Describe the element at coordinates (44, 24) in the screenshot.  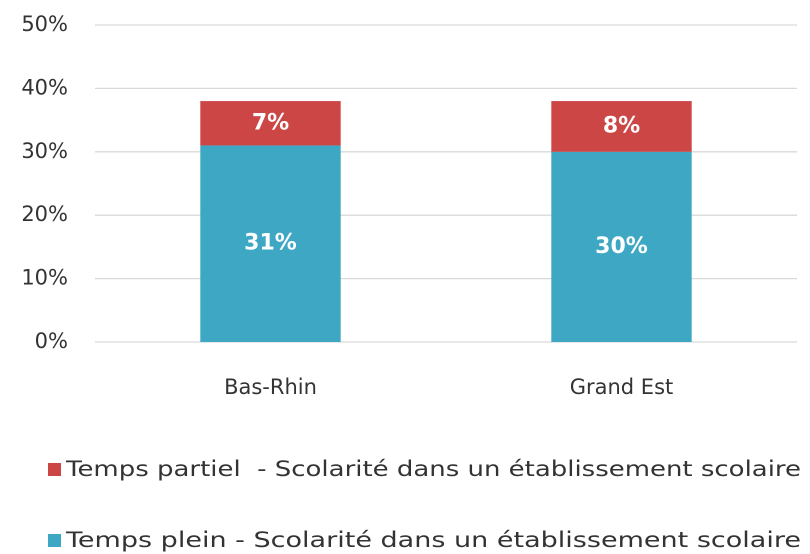
I see `y-tick-label: 50%` at that location.